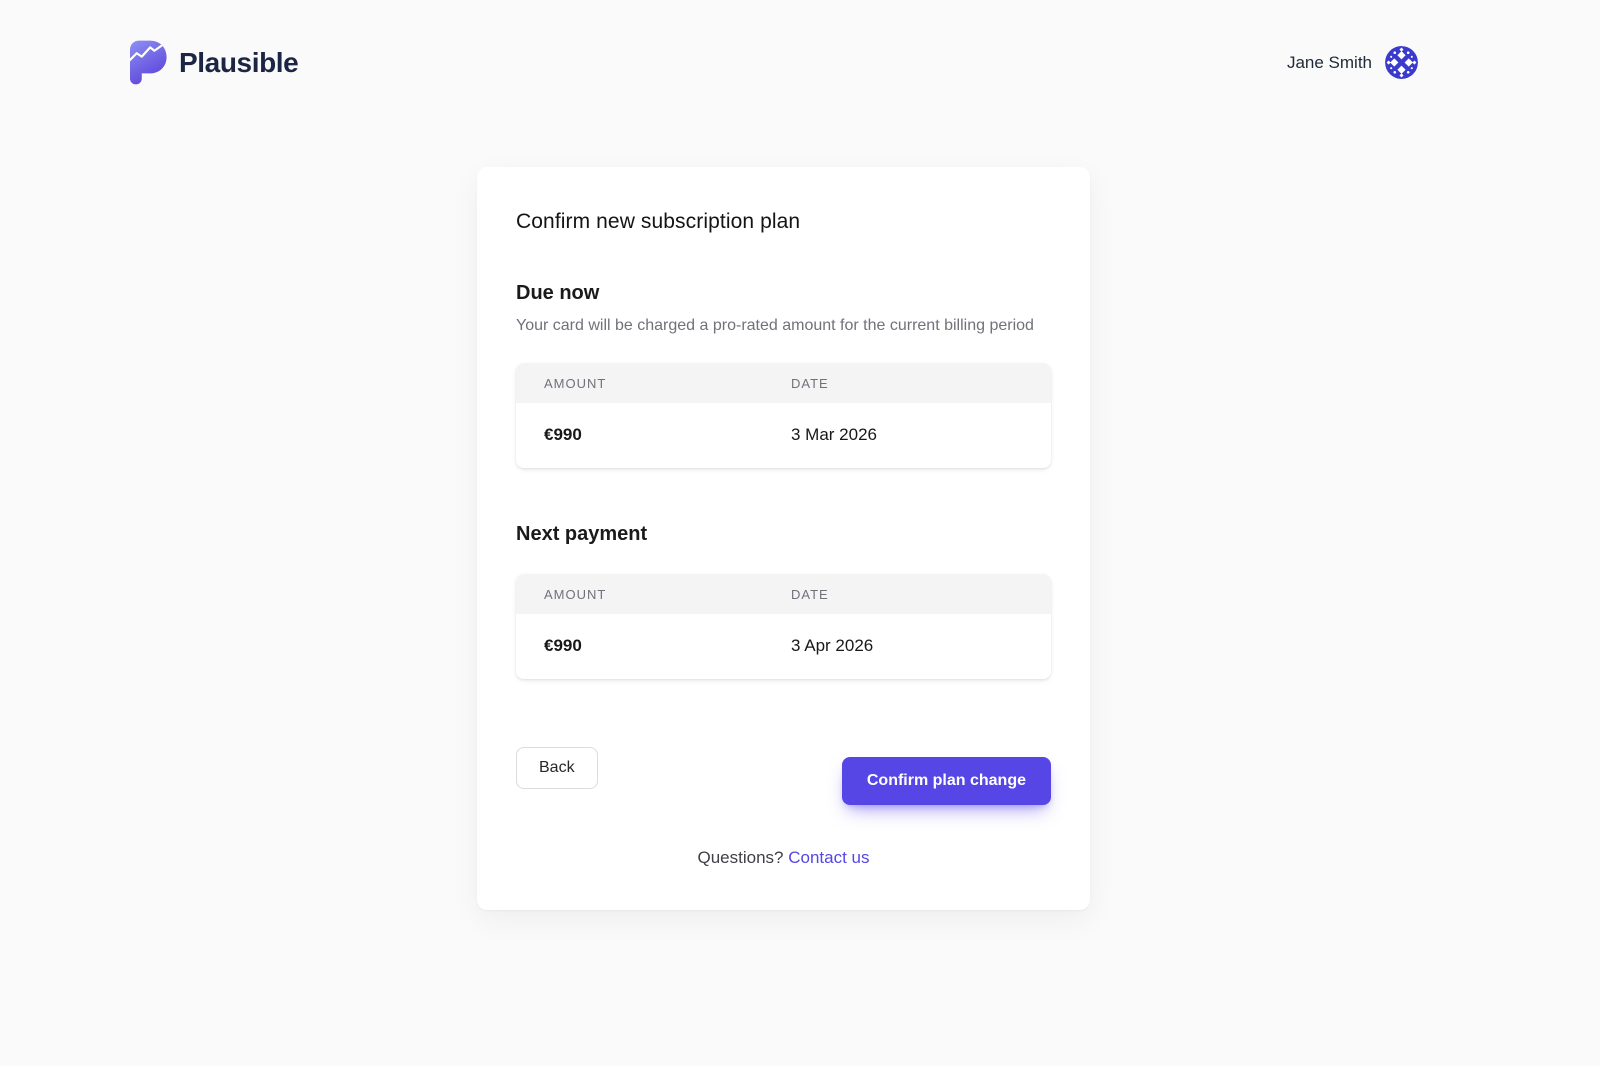 The height and width of the screenshot is (1066, 1600). What do you see at coordinates (558, 293) in the screenshot?
I see `due-now-heading: Due now` at bounding box center [558, 293].